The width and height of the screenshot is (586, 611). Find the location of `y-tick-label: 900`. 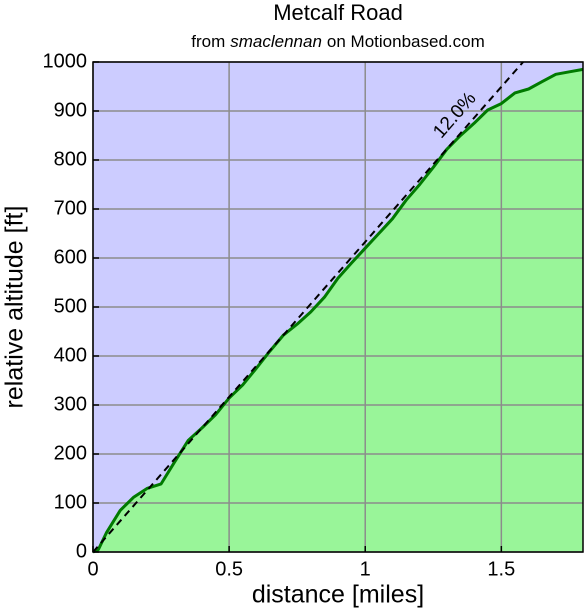

y-tick-label: 900 is located at coordinates (70, 110).